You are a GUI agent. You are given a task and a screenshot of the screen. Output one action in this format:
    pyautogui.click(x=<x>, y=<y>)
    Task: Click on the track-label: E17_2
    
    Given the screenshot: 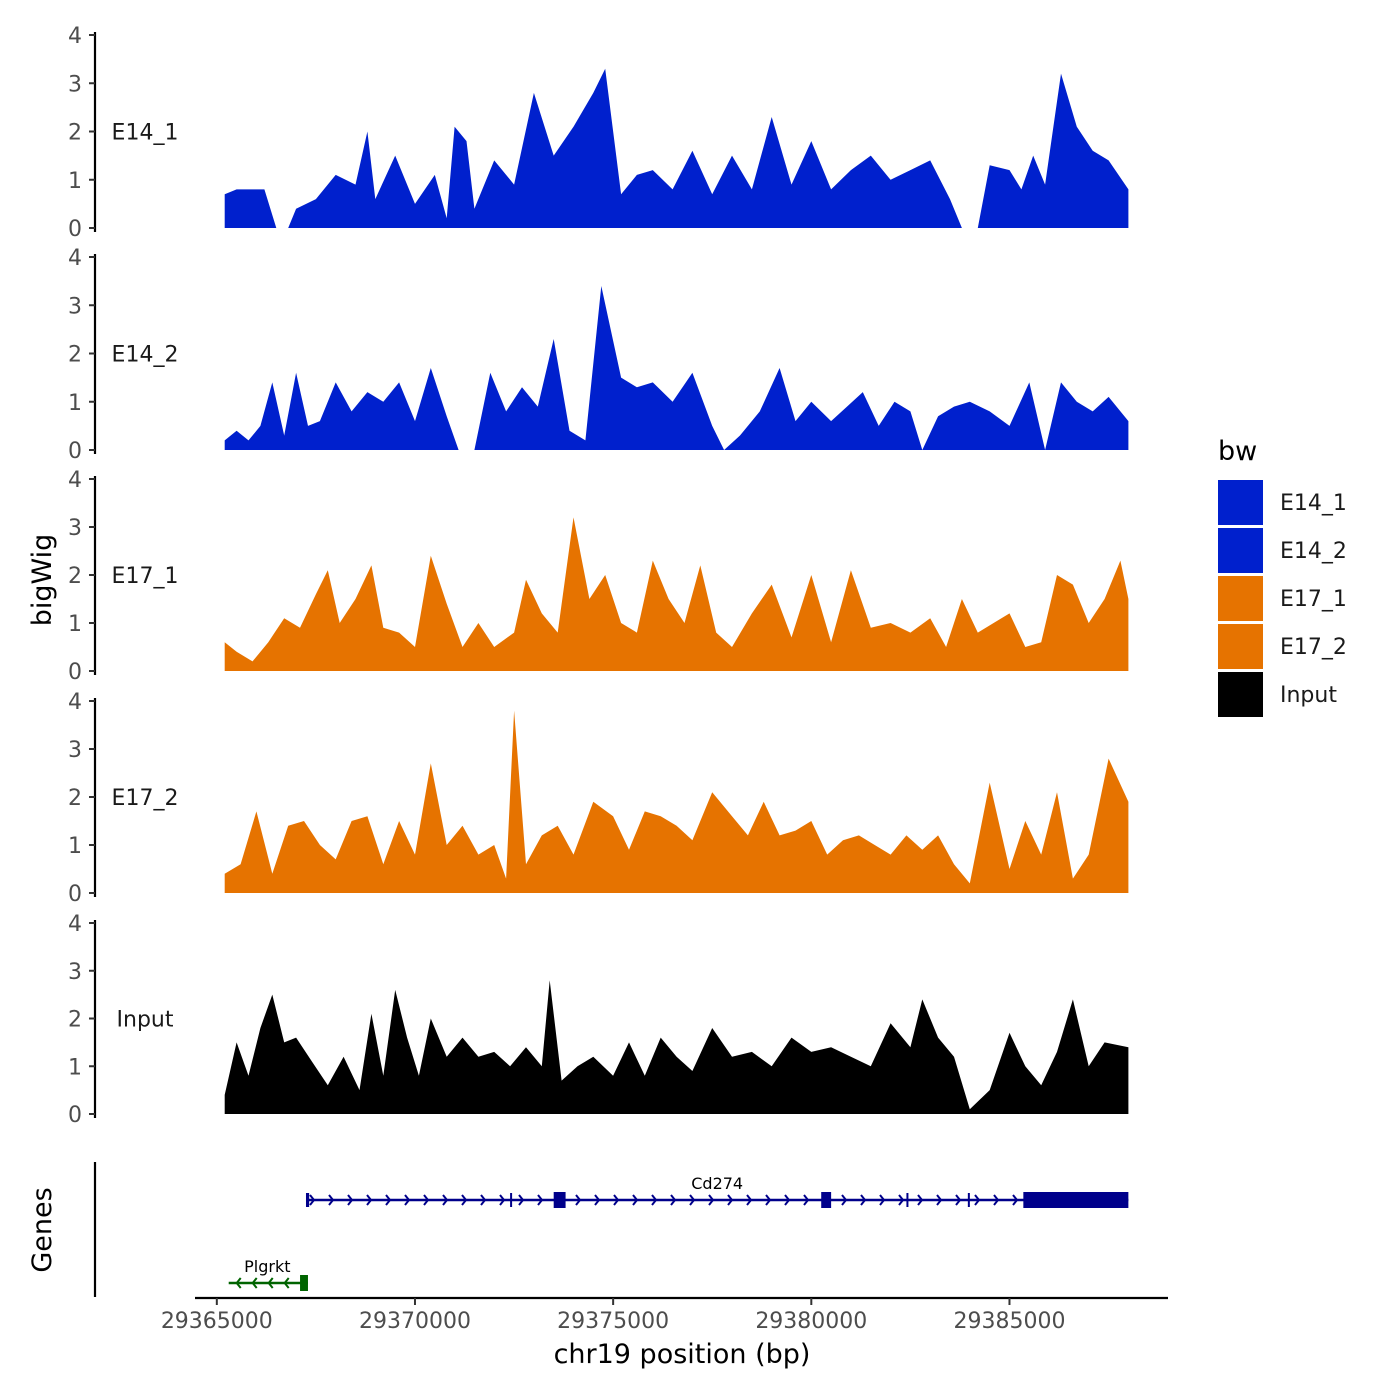 What is the action you would take?
    pyautogui.click(x=145, y=798)
    